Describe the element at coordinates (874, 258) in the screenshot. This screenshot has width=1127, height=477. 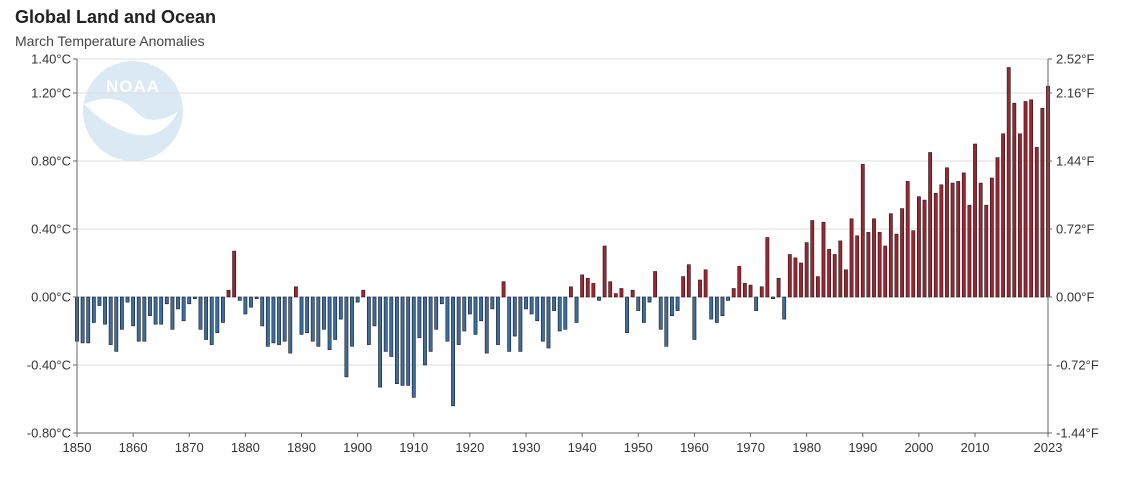
I see `bar-1992` at that location.